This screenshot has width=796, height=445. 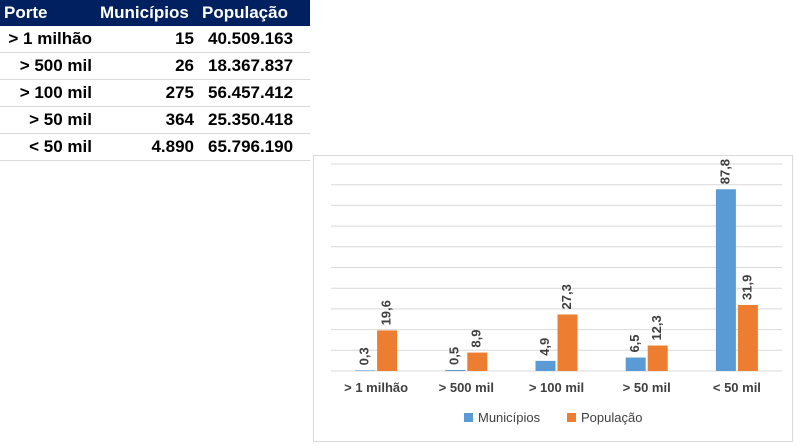 What do you see at coordinates (147, 13) in the screenshot?
I see `header-municipios: Municípios` at bounding box center [147, 13].